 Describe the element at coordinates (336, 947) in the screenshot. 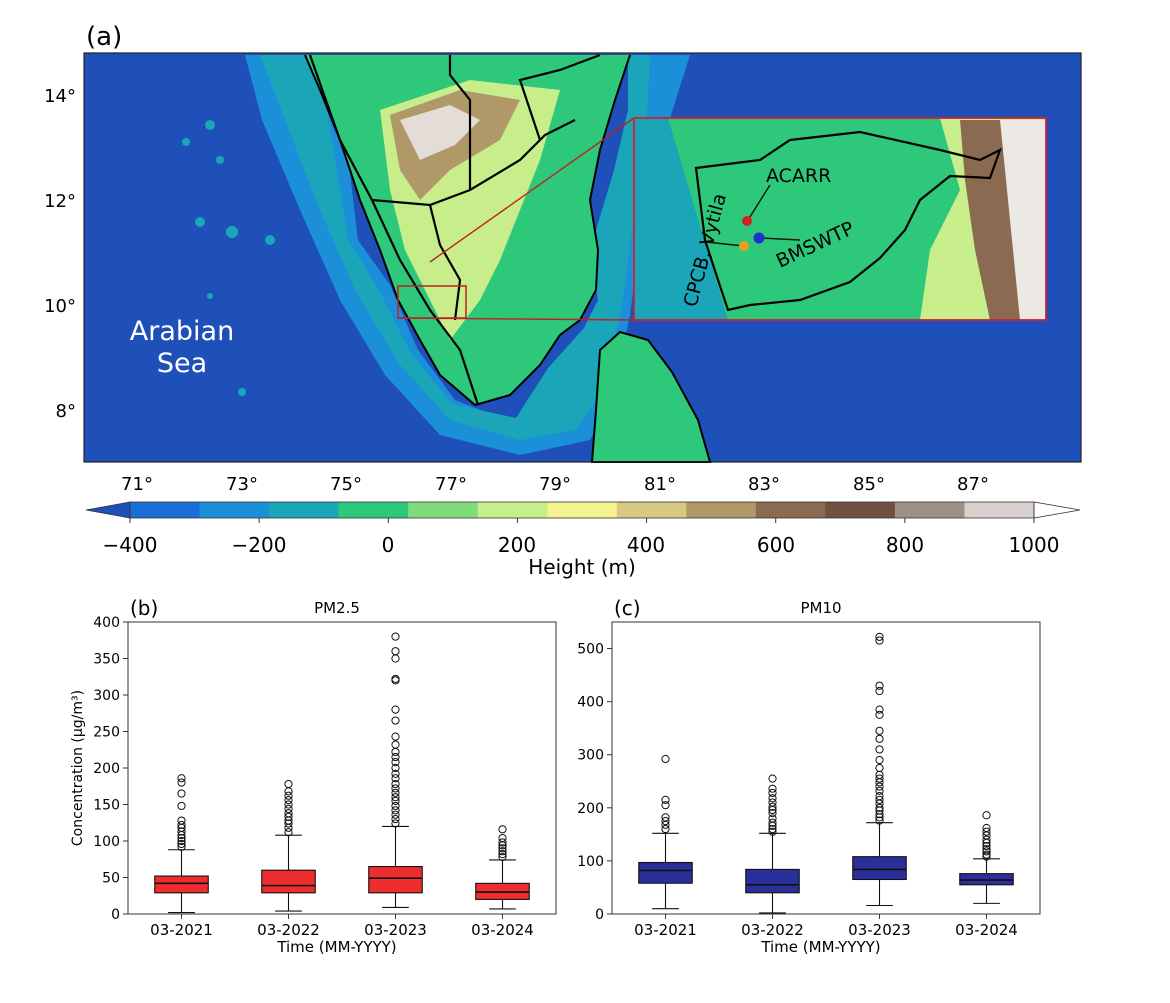

I see `x-axis-label-pm25: Time (MM-YYYY)` at that location.